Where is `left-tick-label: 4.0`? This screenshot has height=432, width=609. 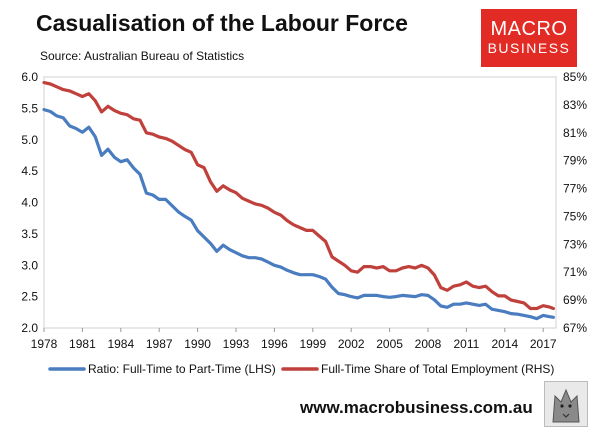 left-tick-label: 4.0 is located at coordinates (29, 203).